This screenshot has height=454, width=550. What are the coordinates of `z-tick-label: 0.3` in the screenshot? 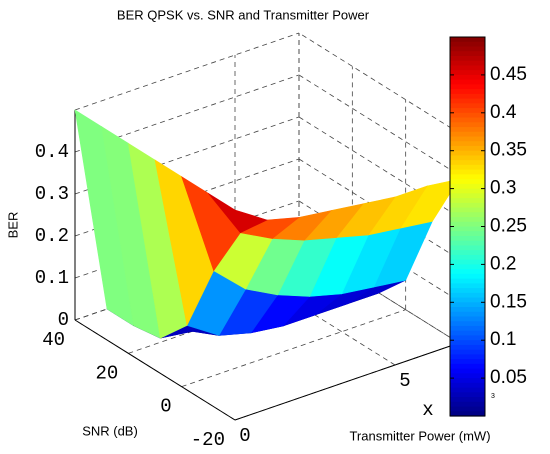 It's located at (52, 194).